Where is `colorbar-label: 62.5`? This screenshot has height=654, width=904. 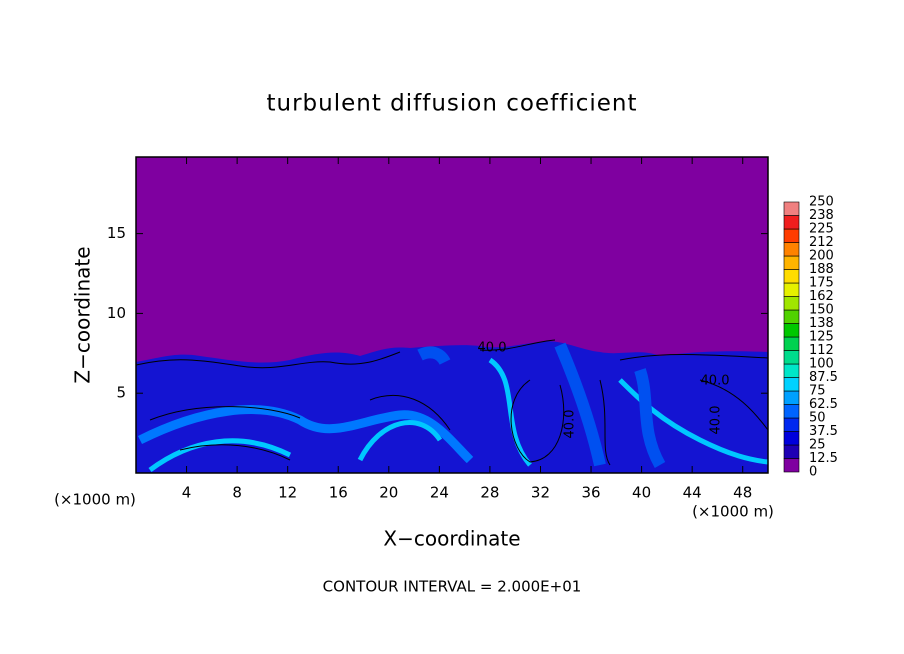 colorbar-label: 62.5 is located at coordinates (823, 404).